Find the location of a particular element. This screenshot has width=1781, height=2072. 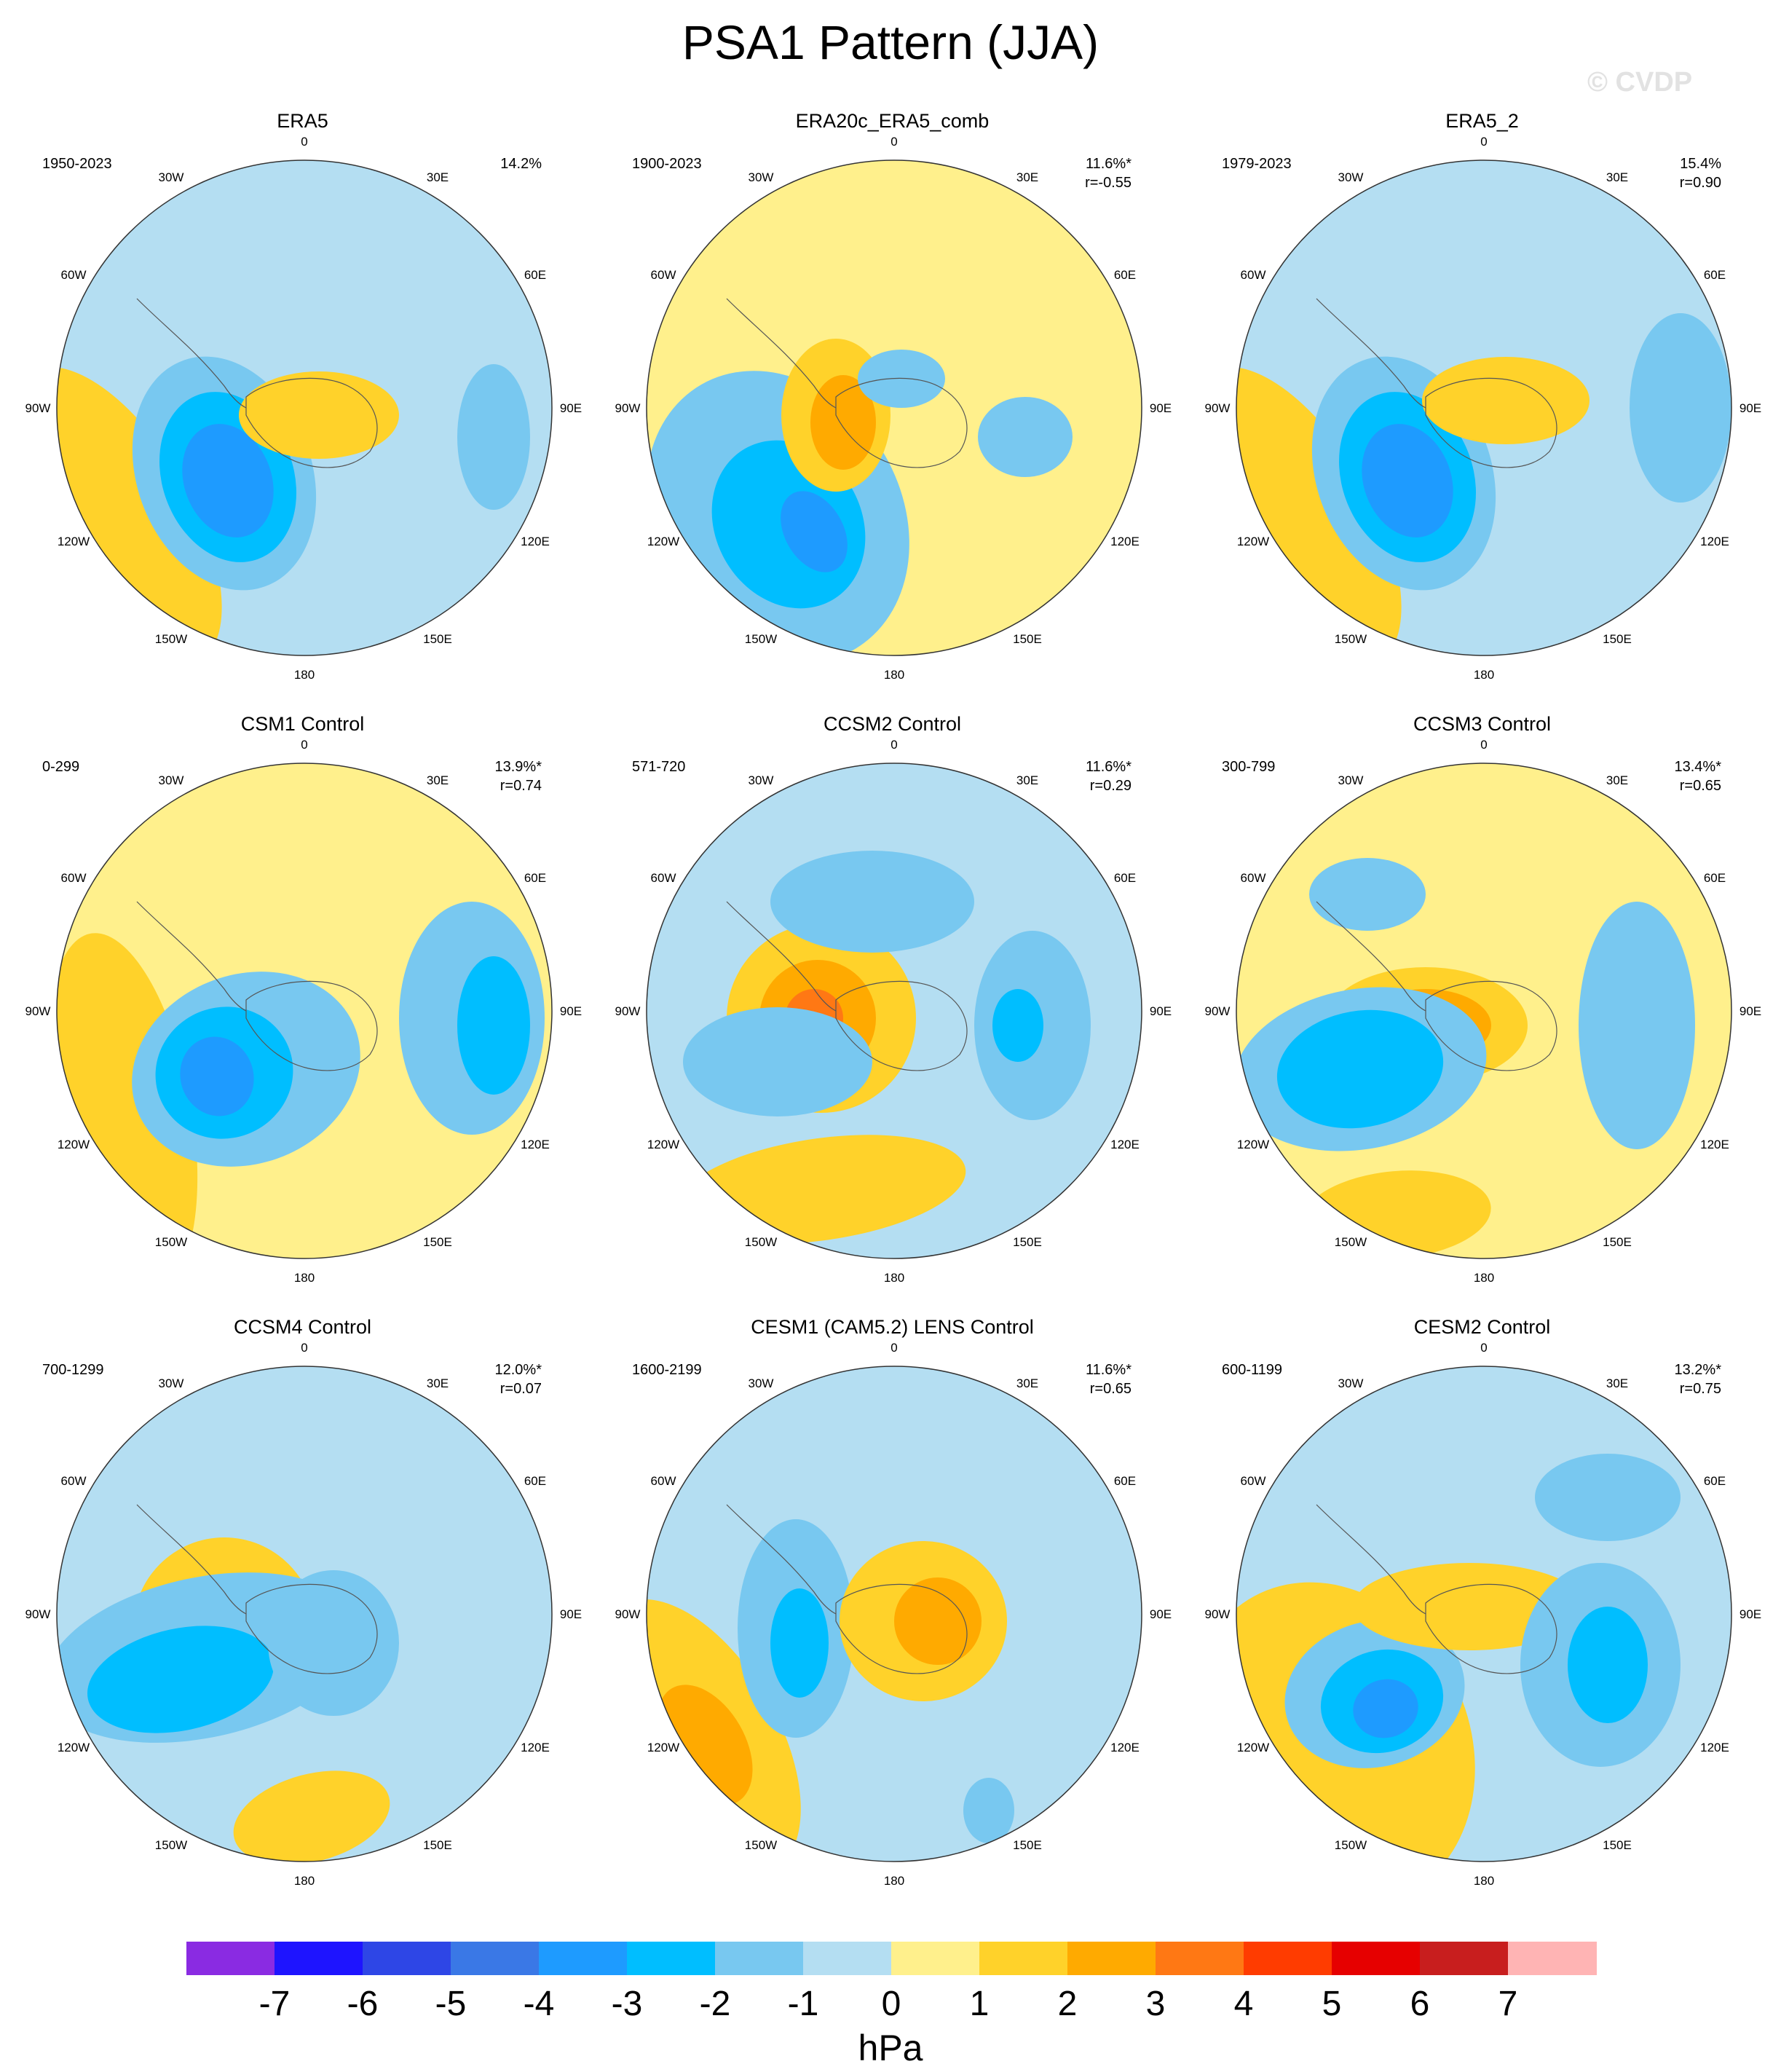

panel-pattern-correlation: r=0.90 is located at coordinates (1700, 183).